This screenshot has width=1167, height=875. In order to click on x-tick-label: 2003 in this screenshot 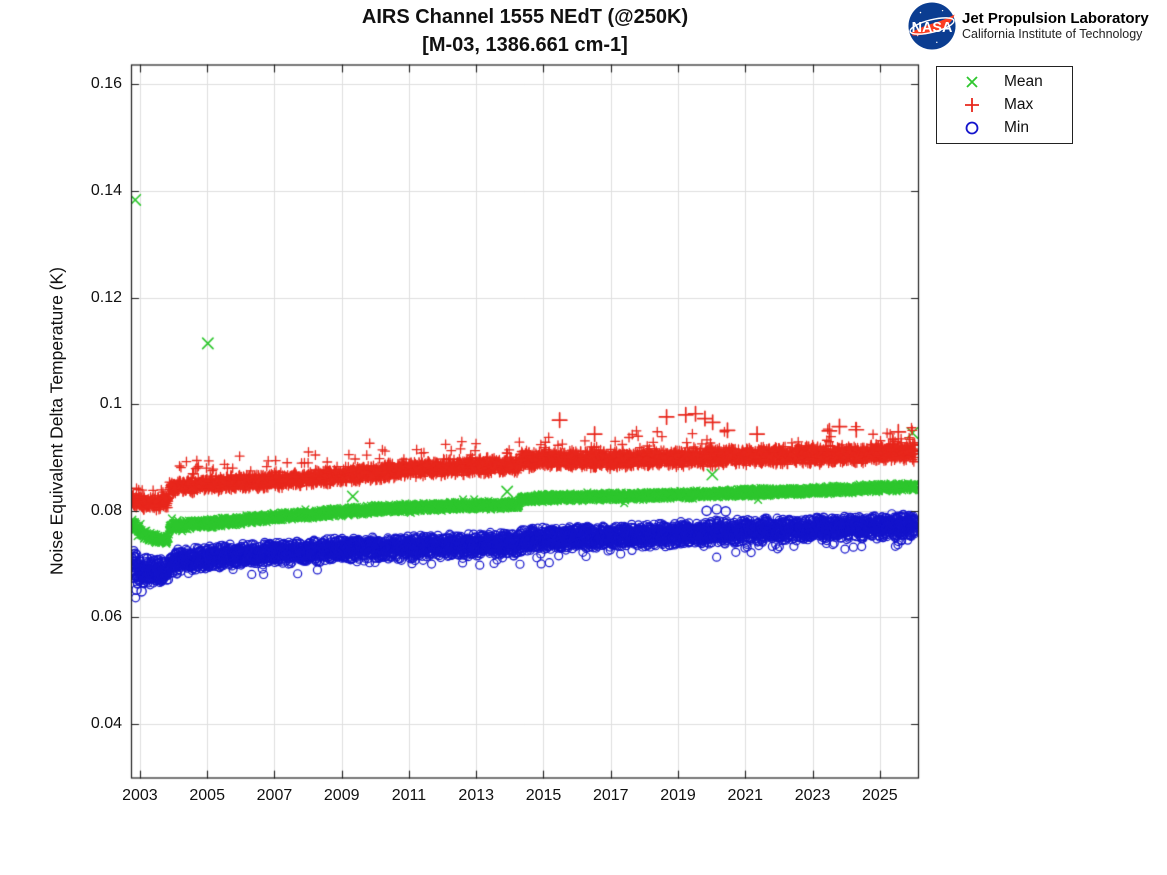, I will do `click(140, 795)`.